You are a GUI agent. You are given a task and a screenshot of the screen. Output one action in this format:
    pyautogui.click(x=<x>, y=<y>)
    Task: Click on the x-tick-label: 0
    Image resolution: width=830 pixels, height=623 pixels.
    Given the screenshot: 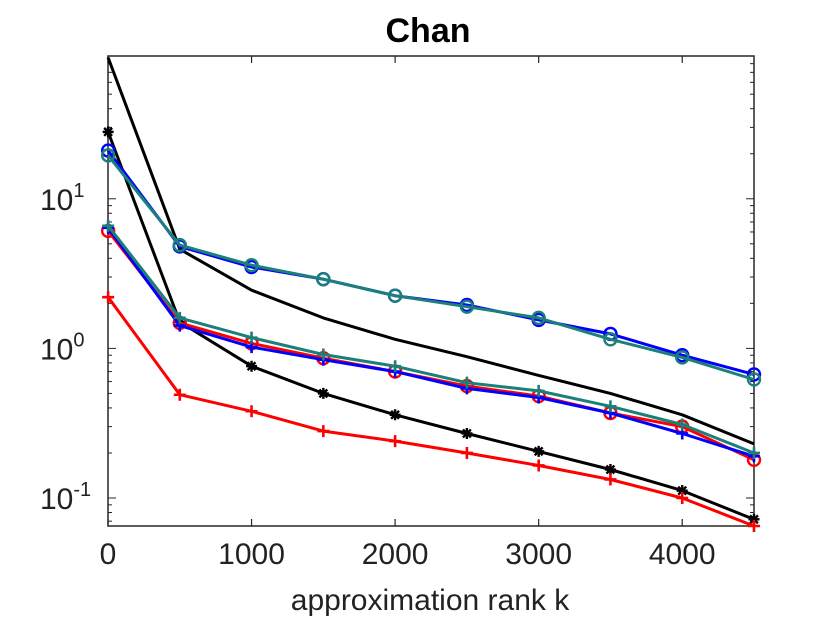 What is the action you would take?
    pyautogui.click(x=108, y=554)
    